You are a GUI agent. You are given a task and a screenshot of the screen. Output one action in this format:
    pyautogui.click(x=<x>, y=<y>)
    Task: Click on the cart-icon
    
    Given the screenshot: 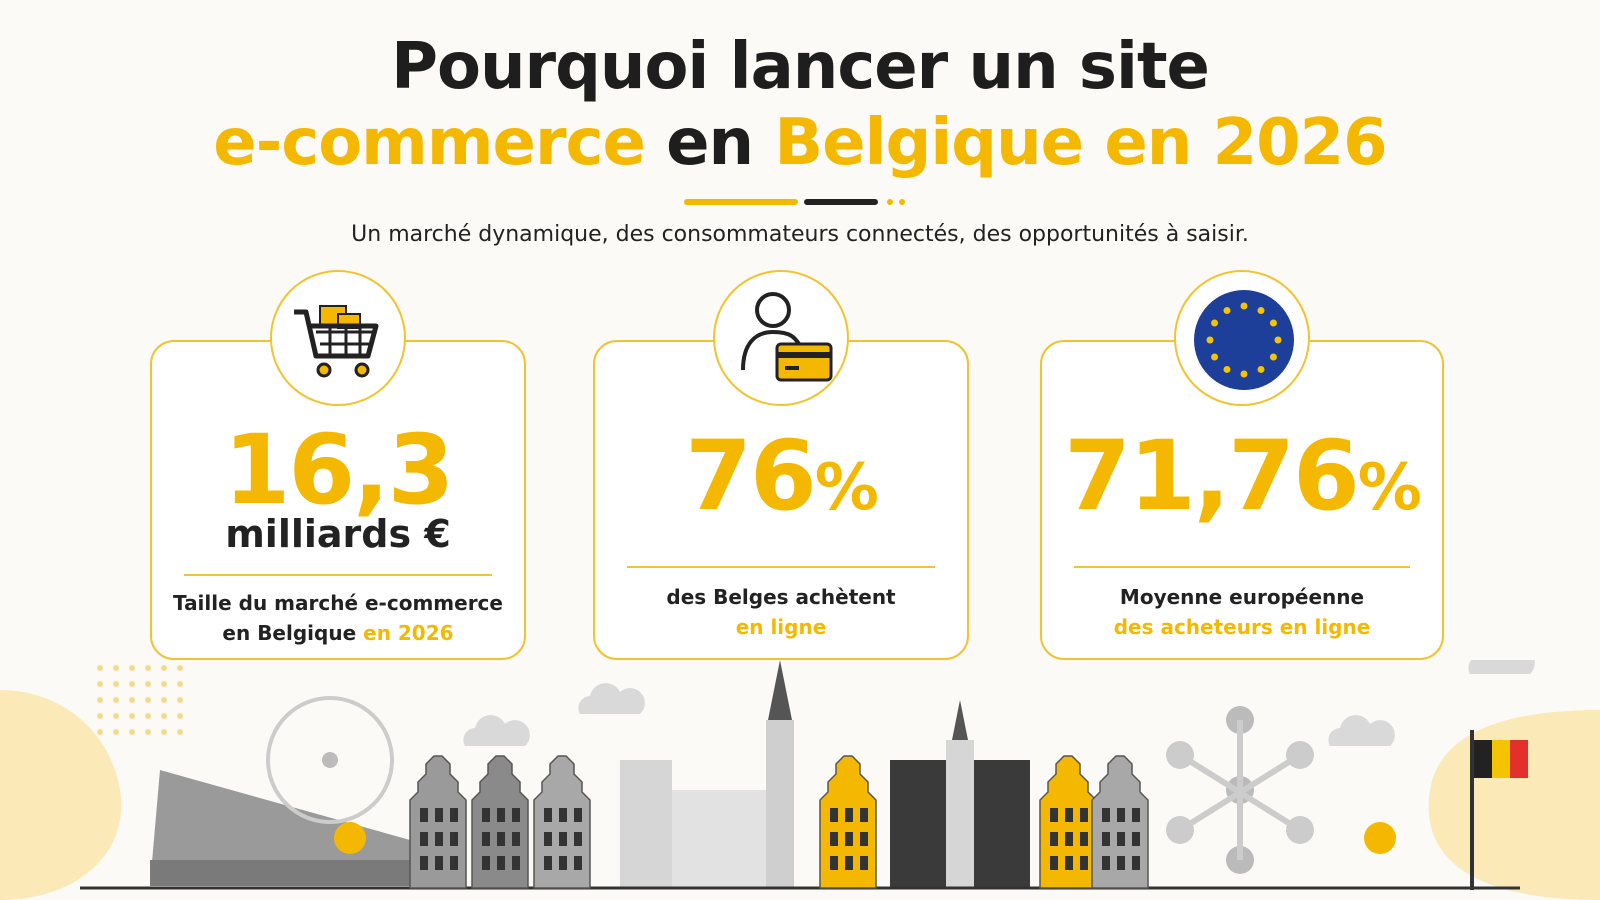 What is the action you would take?
    pyautogui.click(x=336, y=341)
    